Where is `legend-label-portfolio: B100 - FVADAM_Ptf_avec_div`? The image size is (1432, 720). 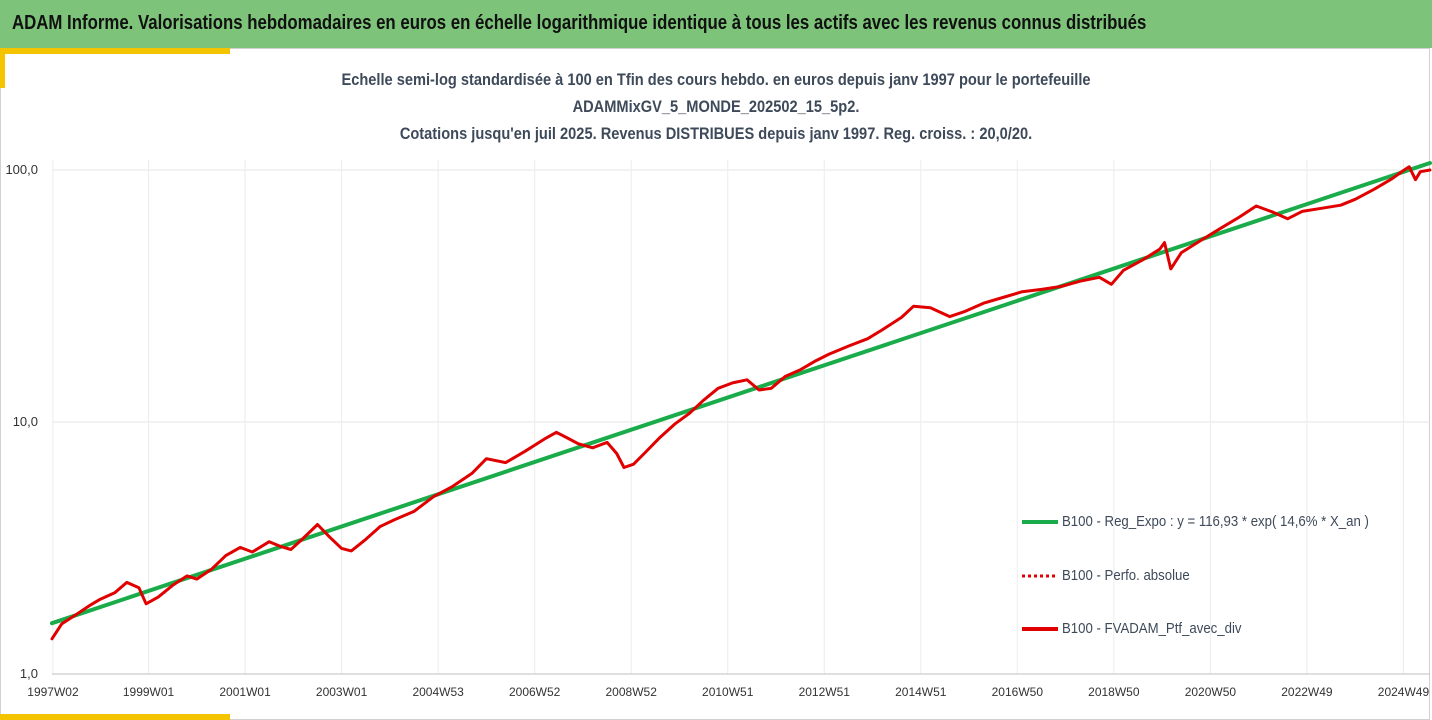
legend-label-portfolio: B100 - FVADAM_Ptf_avec_div is located at coordinates (1152, 628).